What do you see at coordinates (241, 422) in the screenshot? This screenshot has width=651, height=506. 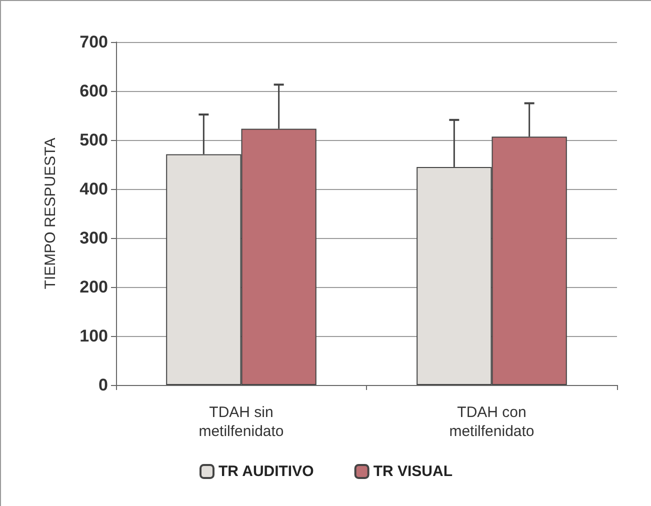 I see `x-tick-label: TDAH sin metilfenidato` at bounding box center [241, 422].